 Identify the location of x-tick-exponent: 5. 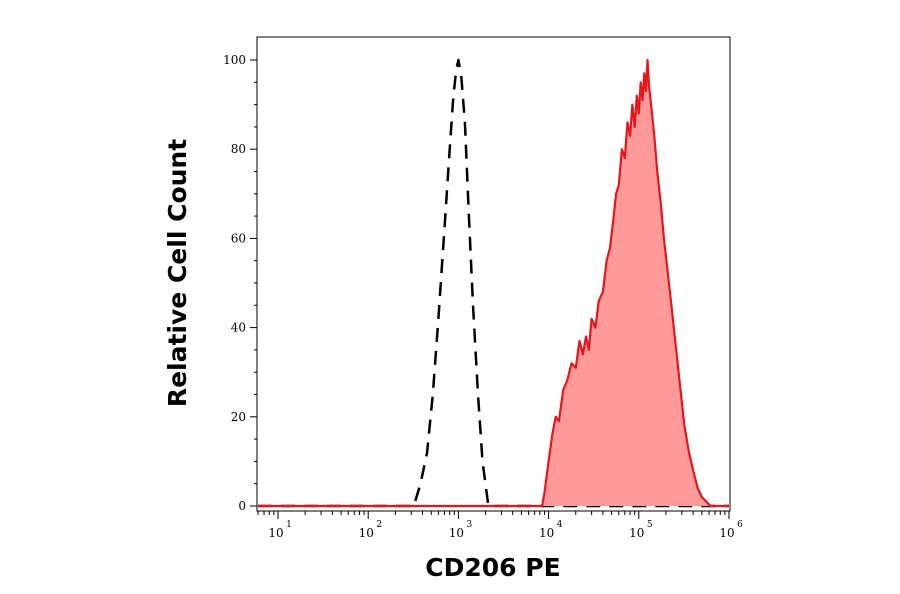
(650, 525).